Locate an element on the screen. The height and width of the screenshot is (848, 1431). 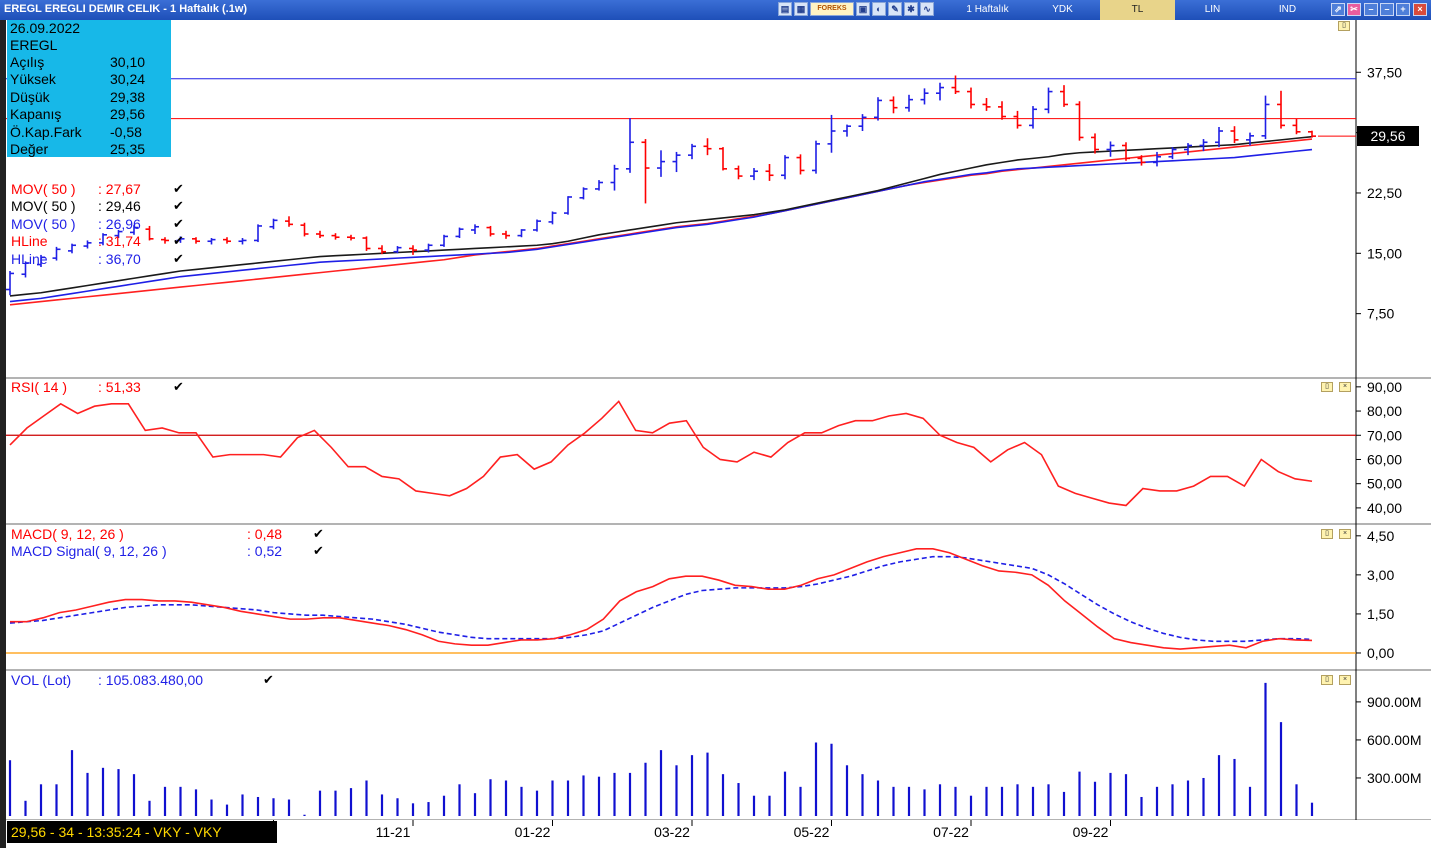
price-axis-tick-label: 7,50 is located at coordinates (1380, 314).